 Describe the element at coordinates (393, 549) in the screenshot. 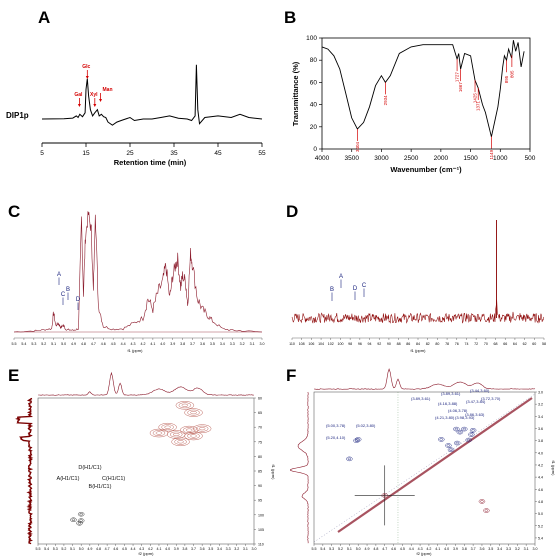

I see `x-tick-label: 4.6` at that location.